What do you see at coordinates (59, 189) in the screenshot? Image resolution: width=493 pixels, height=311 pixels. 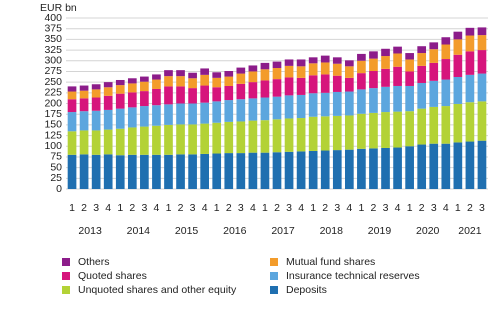 I see `y-tick-label: 0` at bounding box center [59, 189].